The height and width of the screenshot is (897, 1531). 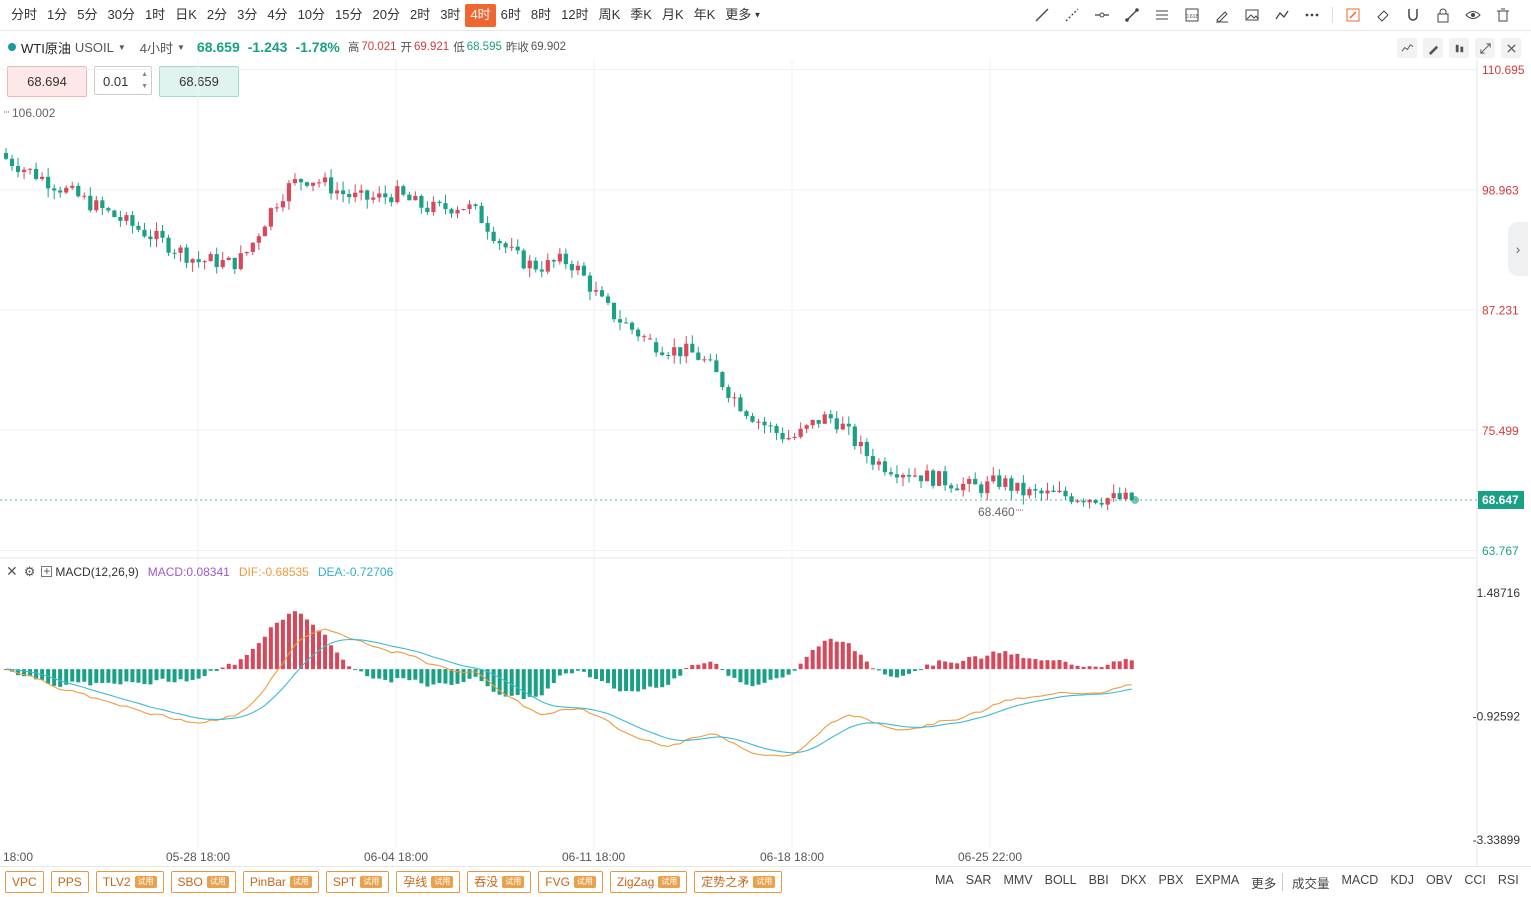 What do you see at coordinates (116, 81) in the screenshot?
I see `lot-size-value: 0.01` at bounding box center [116, 81].